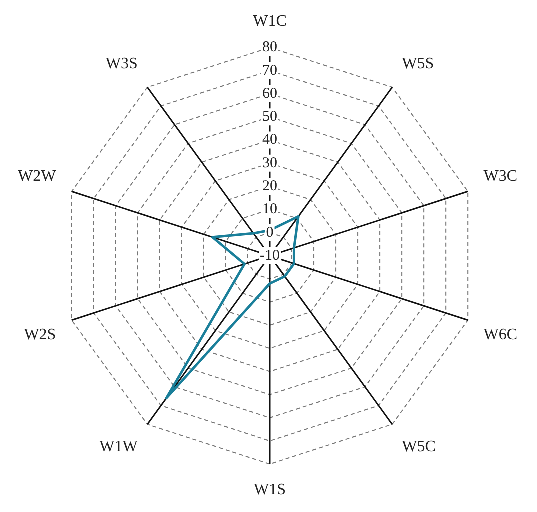  Describe the element at coordinates (501, 335) in the screenshot. I see `spoke-label: W6C` at that location.